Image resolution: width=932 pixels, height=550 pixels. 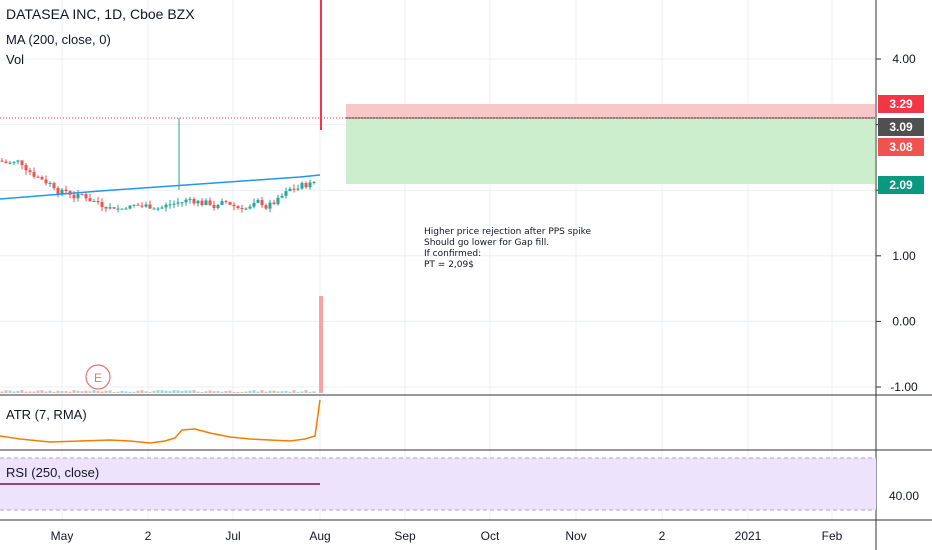 I want to click on y-tick-label: 1.00, so click(x=904, y=256).